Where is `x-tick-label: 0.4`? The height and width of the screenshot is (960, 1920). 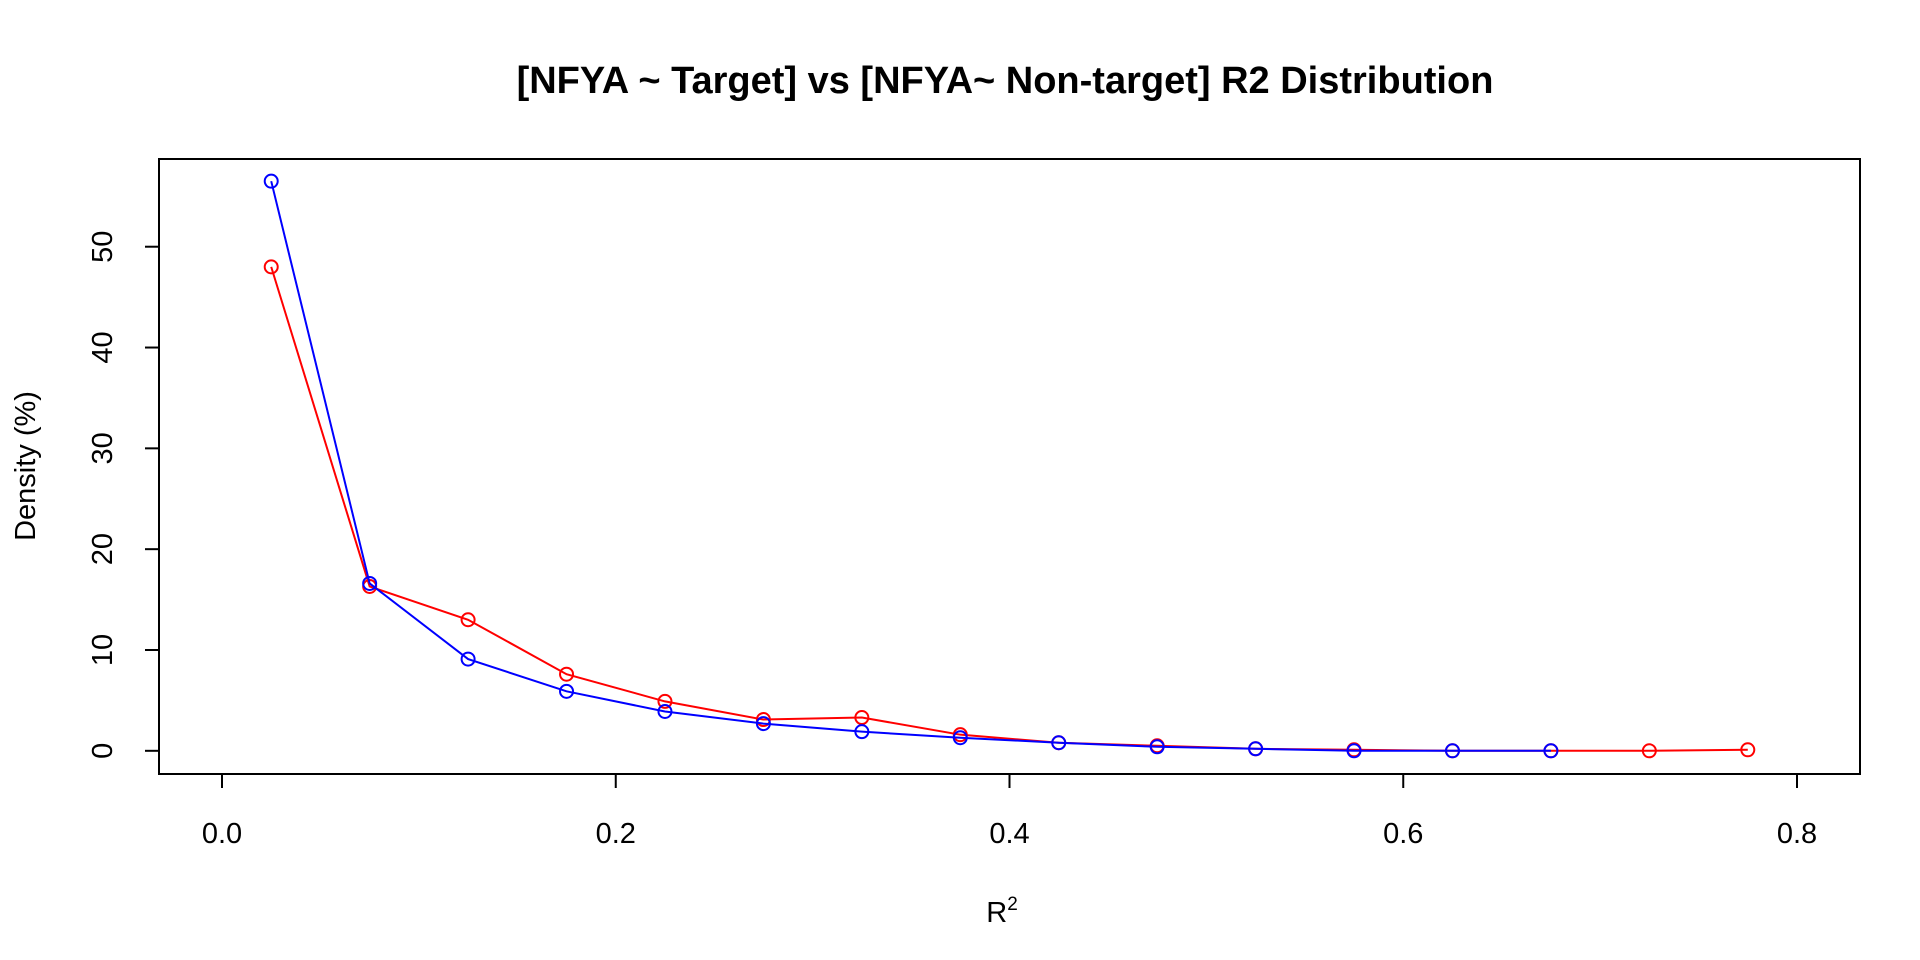 x-tick-label: 0.4 is located at coordinates (1009, 834).